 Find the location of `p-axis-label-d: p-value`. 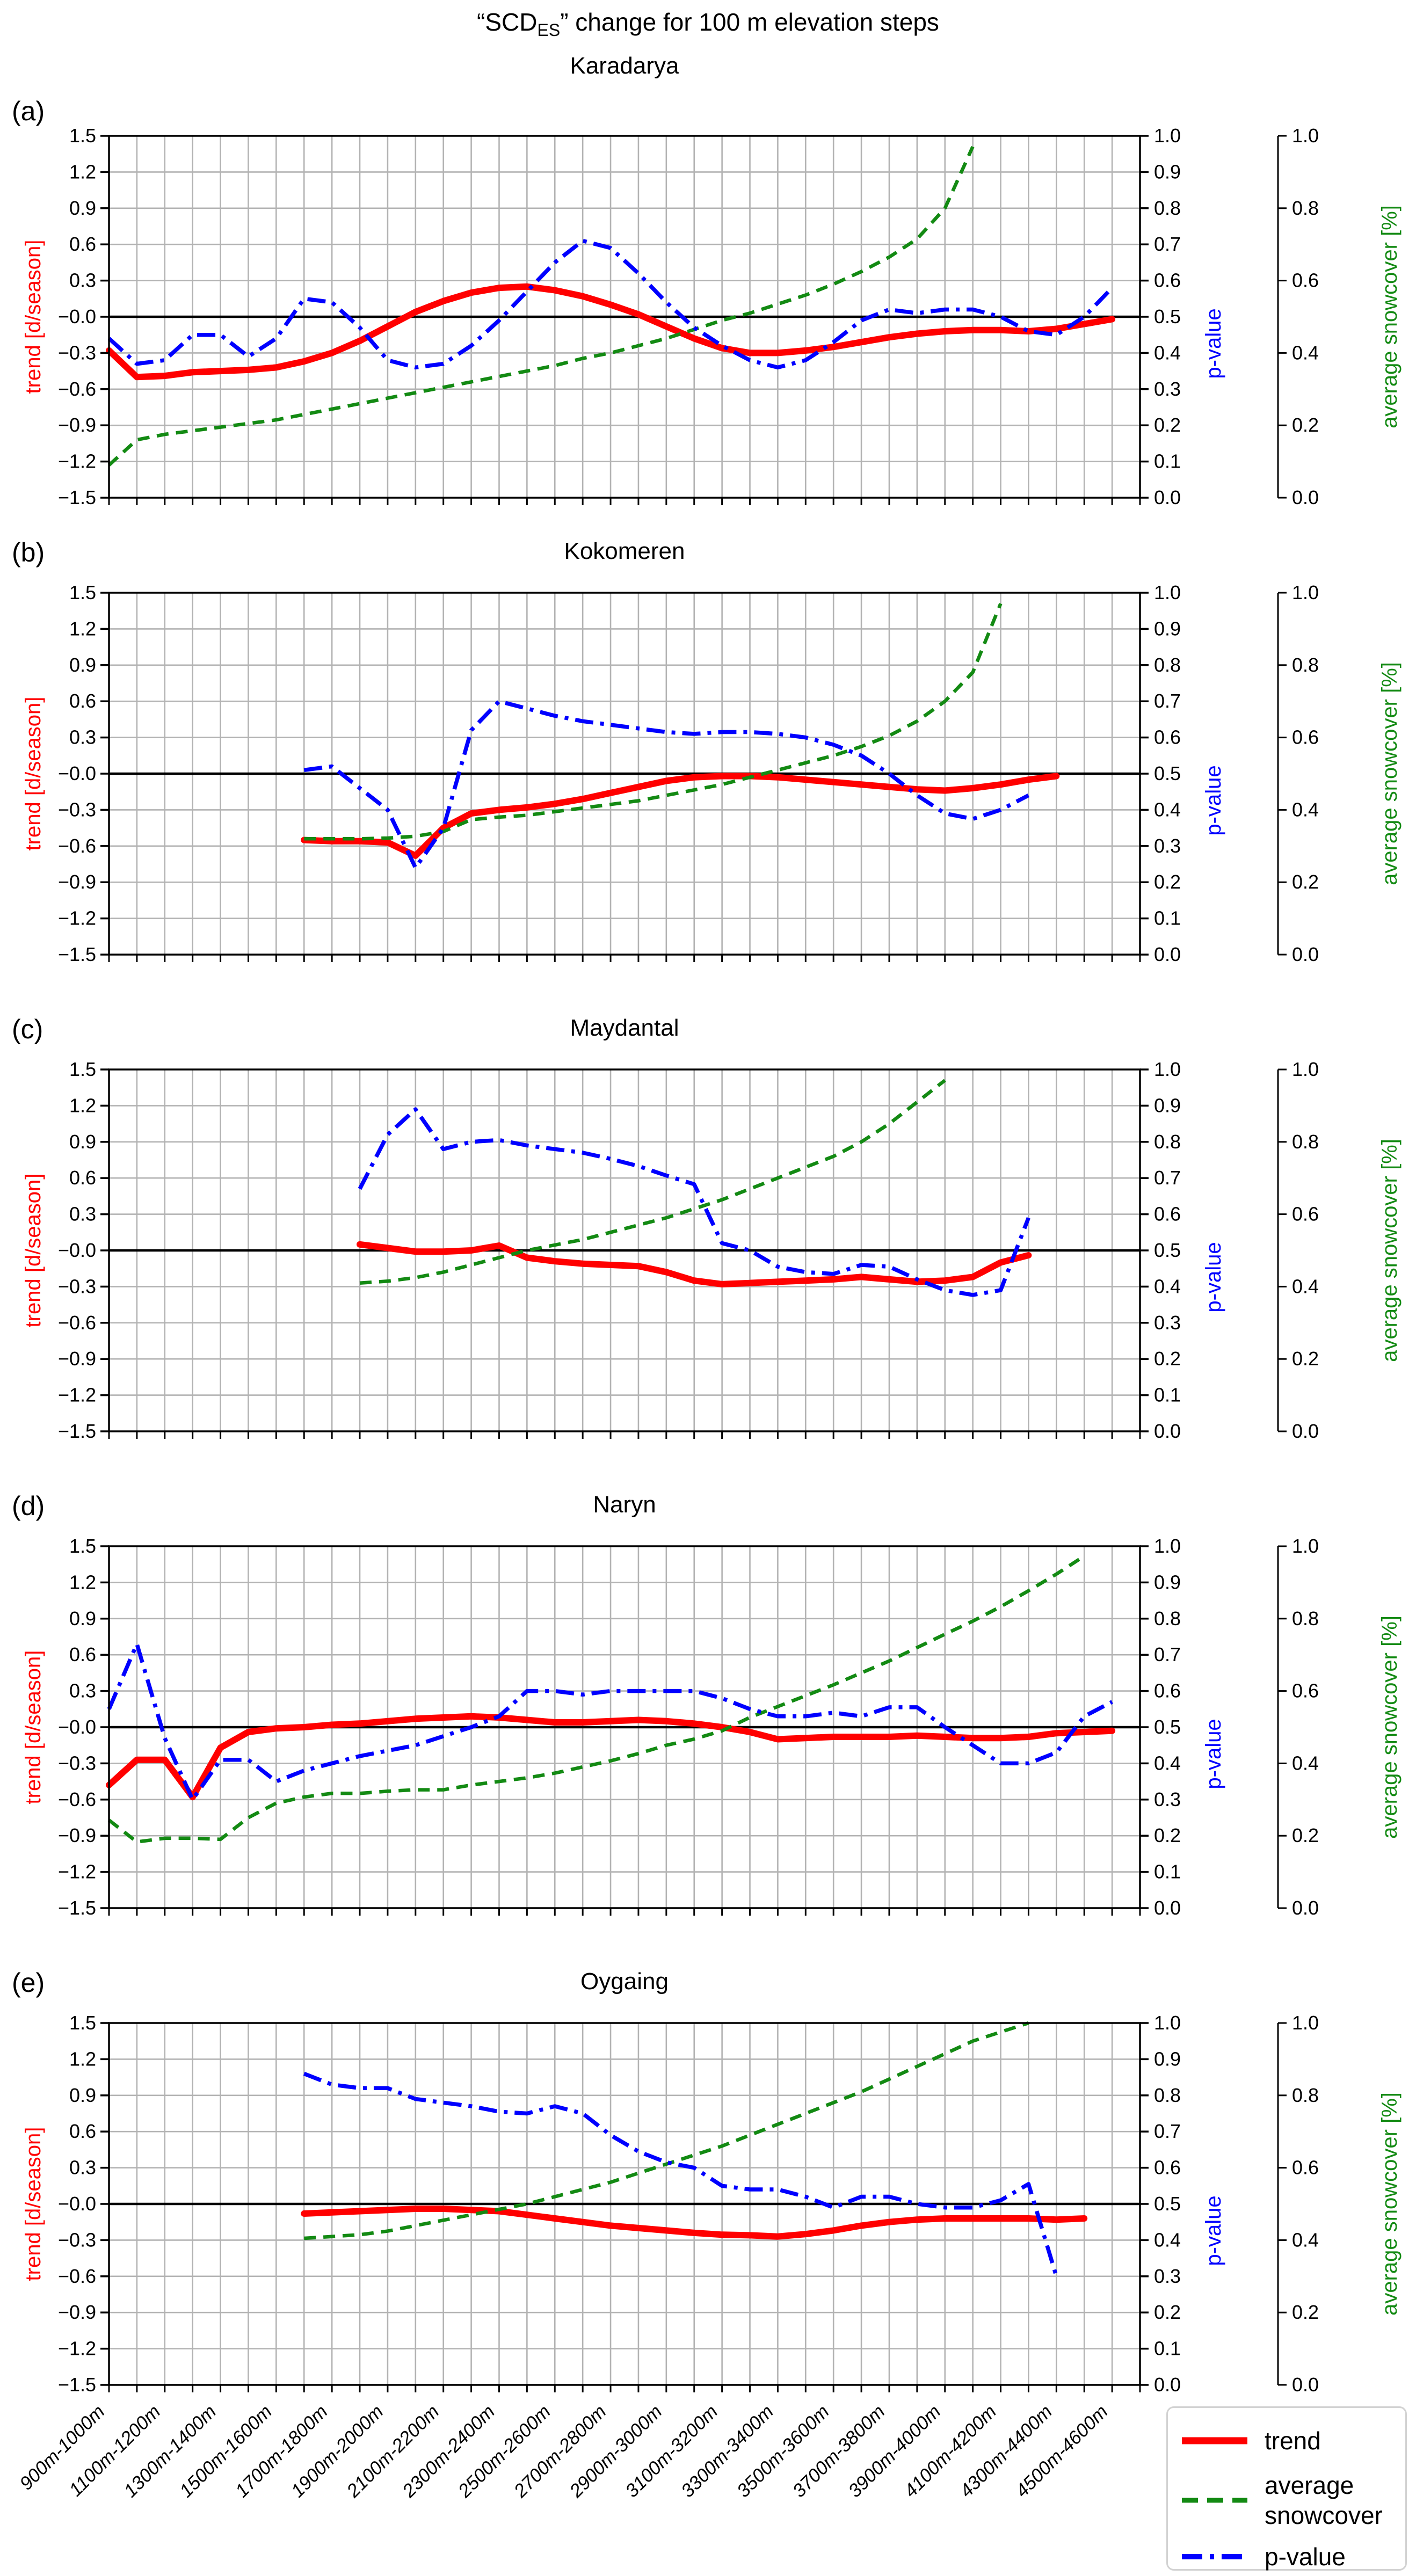

p-axis-label-d: p-value is located at coordinates (1213, 1754).